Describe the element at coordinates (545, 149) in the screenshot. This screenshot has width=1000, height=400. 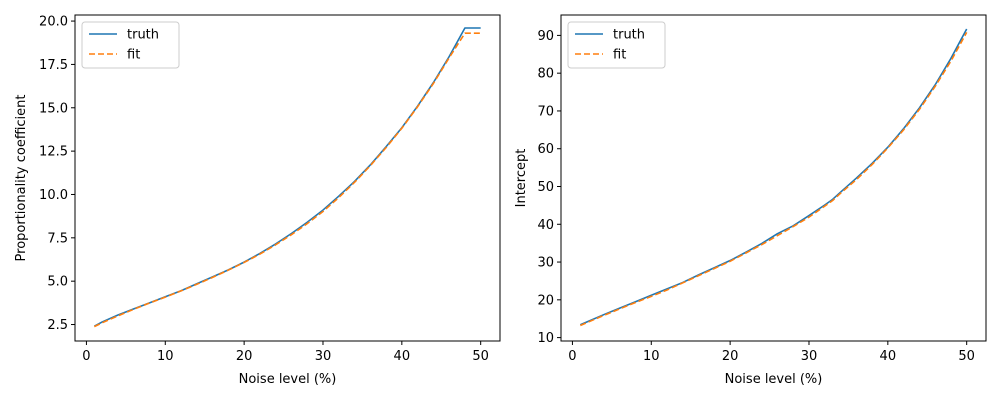
I see `right-y-tick-label: 60` at that location.